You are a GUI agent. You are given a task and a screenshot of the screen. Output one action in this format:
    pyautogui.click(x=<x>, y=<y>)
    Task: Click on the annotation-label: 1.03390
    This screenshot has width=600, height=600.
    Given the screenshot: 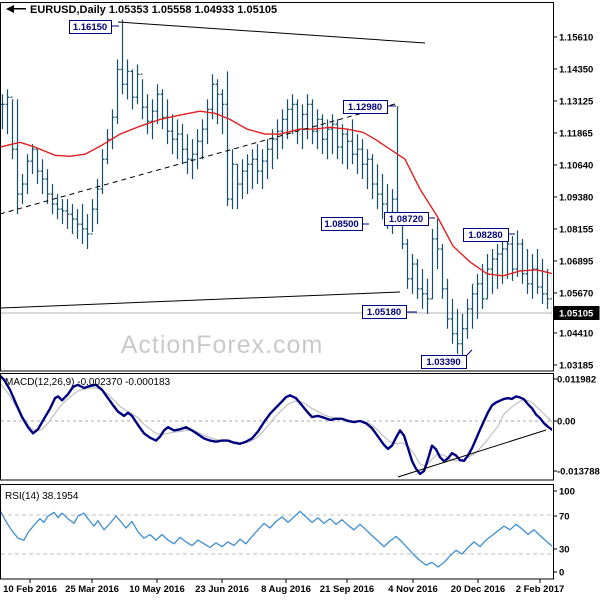 What is the action you would take?
    pyautogui.click(x=443, y=362)
    